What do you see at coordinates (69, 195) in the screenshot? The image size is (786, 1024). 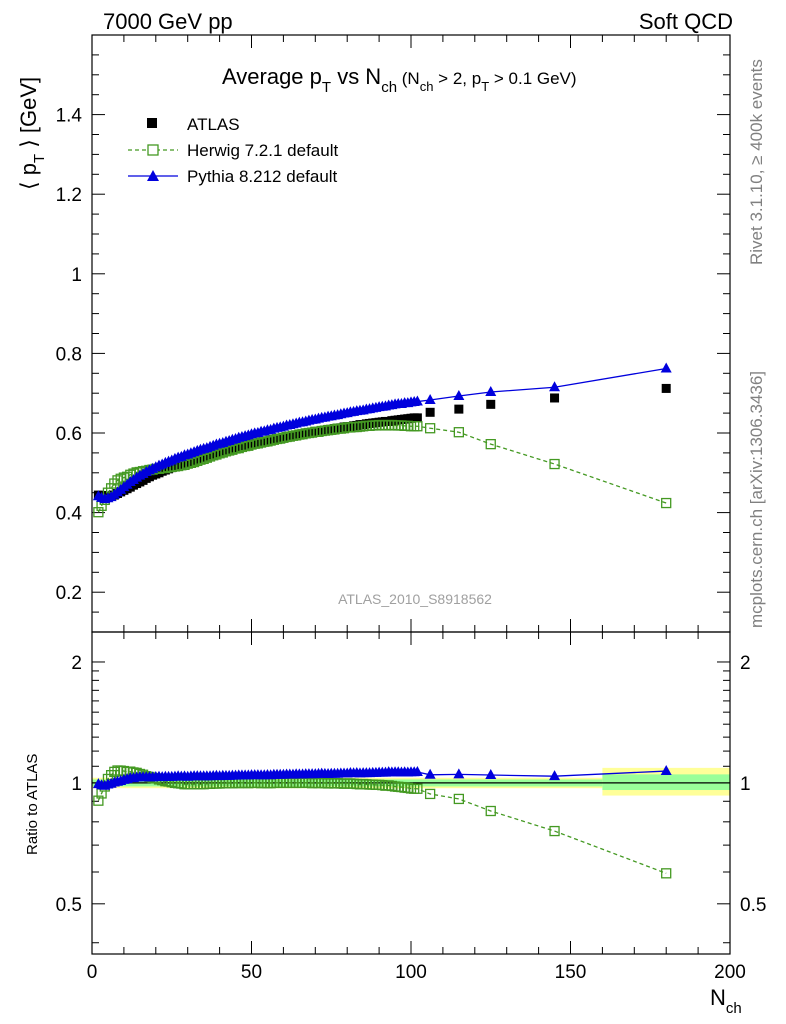 I see `y-tick-label: 1.2` at bounding box center [69, 195].